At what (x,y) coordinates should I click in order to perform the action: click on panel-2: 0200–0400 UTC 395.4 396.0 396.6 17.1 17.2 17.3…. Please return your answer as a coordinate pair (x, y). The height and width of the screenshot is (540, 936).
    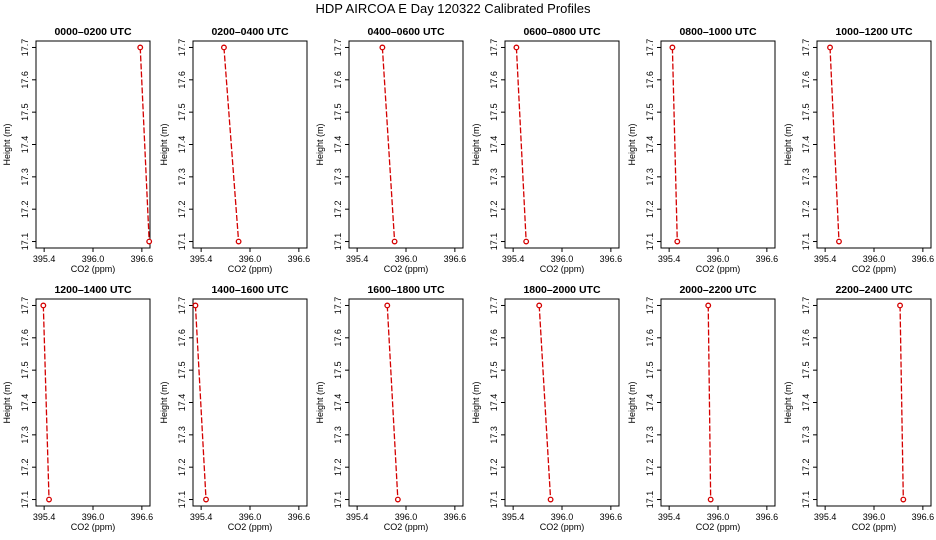
    Looking at the image, I should click on (234, 150).